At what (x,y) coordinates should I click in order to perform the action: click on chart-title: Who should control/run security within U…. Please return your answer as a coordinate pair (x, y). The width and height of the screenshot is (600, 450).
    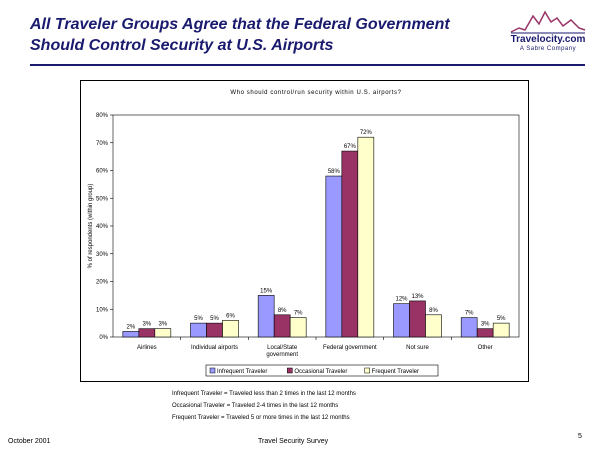
    Looking at the image, I should click on (315, 93).